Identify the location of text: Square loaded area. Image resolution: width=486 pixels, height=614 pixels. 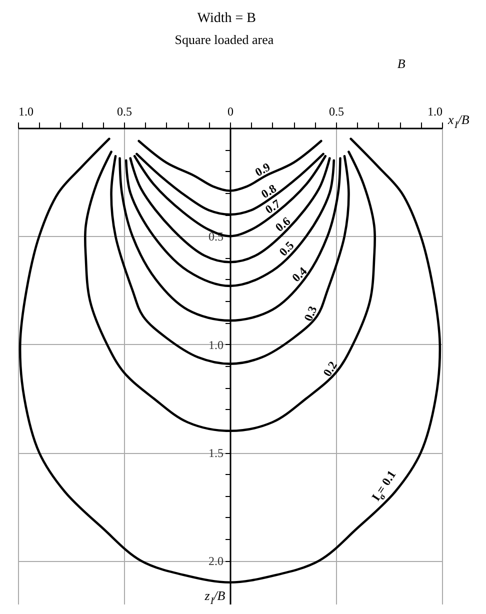
(224, 39).